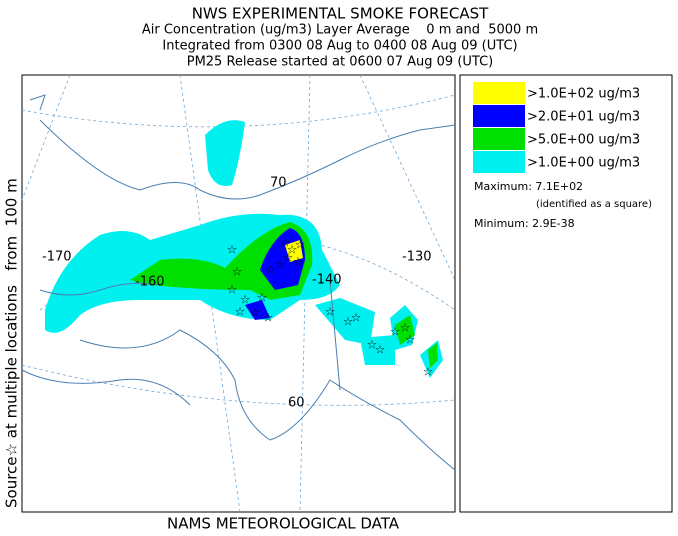  What do you see at coordinates (583, 140) in the screenshot?
I see `legend-label: >5.0E+00 ug/m3` at bounding box center [583, 140].